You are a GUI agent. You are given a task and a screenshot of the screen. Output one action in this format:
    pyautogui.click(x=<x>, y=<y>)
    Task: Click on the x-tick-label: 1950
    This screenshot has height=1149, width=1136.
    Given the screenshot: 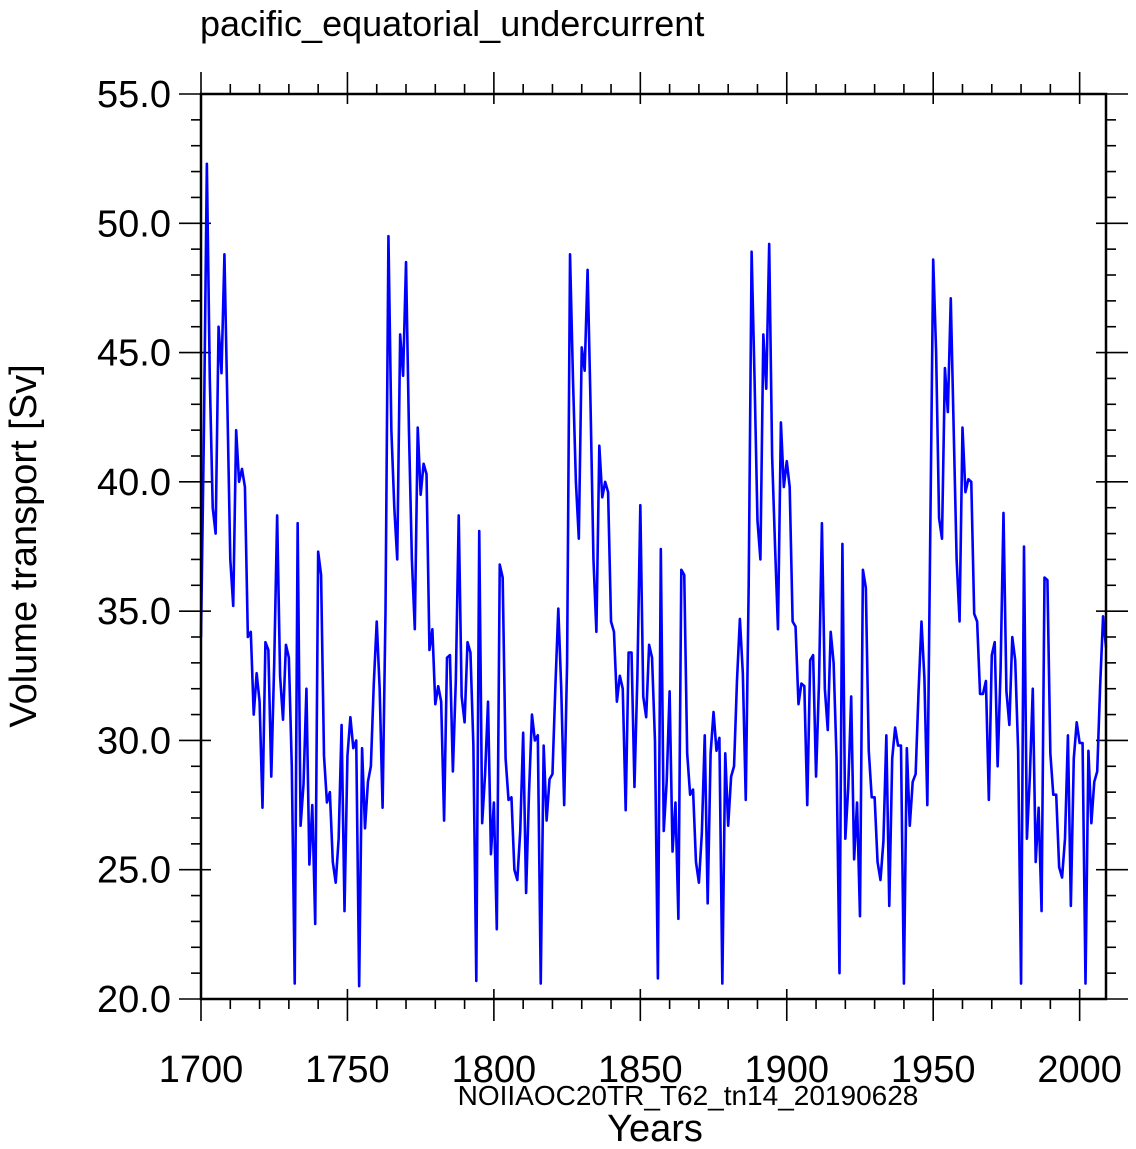 What is the action you would take?
    pyautogui.click(x=933, y=1070)
    